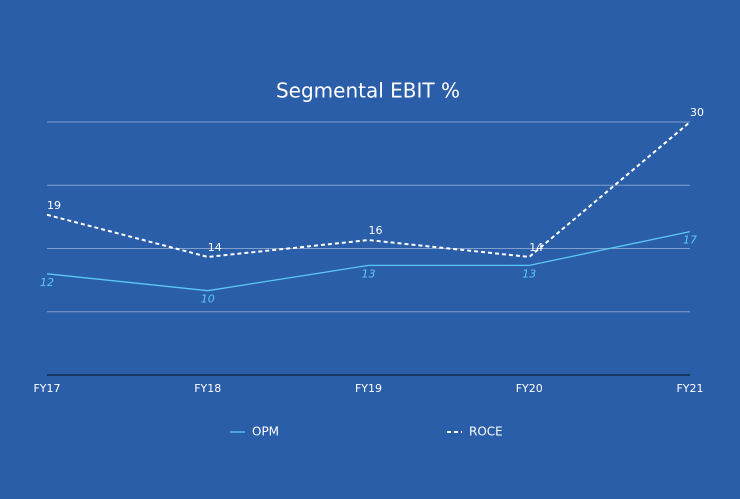 The height and width of the screenshot is (499, 740). Describe the element at coordinates (47, 282) in the screenshot. I see `data-label: 12` at that location.